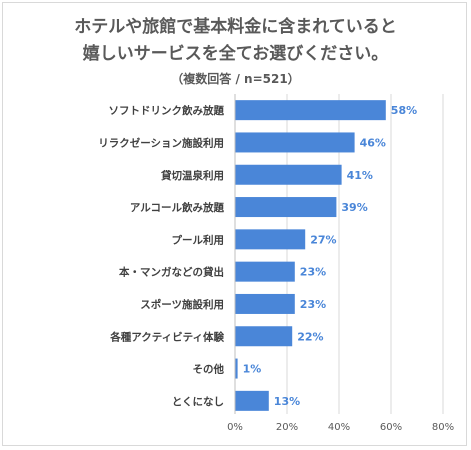 This screenshot has height=450, width=471. I want to click on category-label: 各種アクティビティ体験, so click(166, 336).